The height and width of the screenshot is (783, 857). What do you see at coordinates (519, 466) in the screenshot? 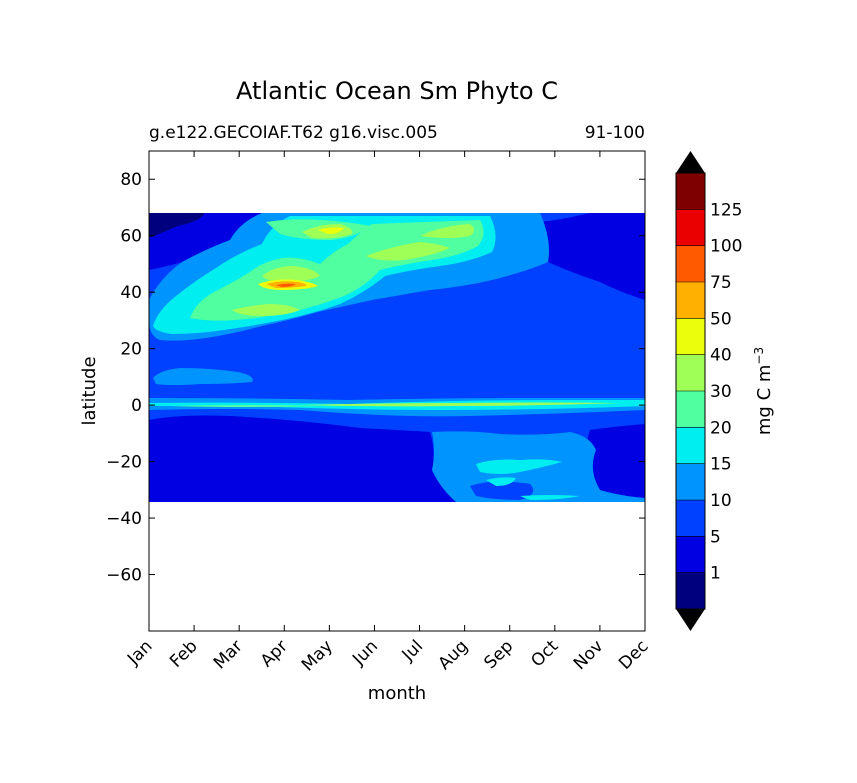
I see `contour-south-15a` at bounding box center [519, 466].